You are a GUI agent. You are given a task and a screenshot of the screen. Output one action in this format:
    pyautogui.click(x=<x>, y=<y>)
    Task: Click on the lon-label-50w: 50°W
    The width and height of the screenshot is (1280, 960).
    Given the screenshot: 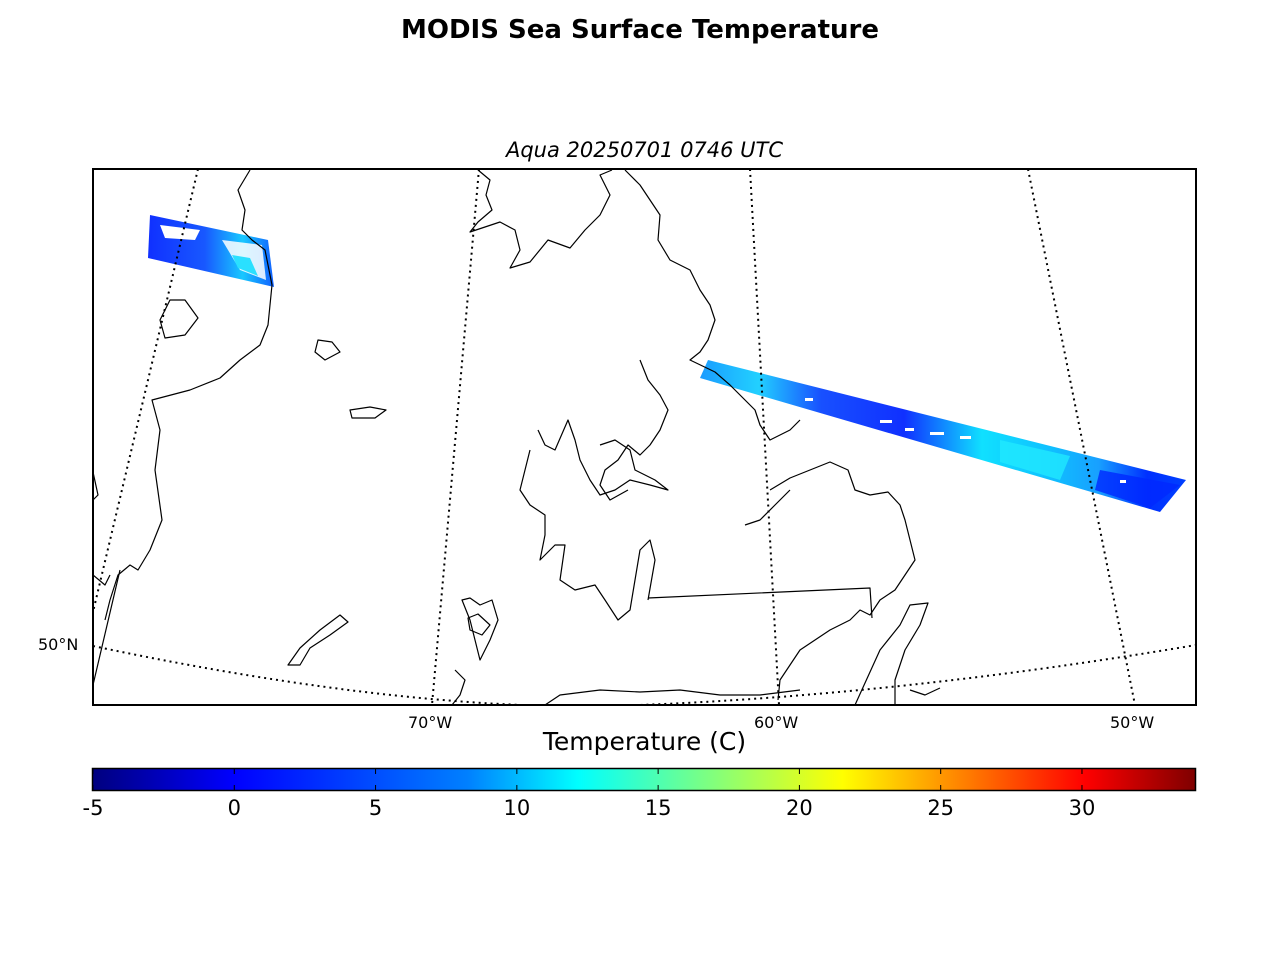 What is the action you would take?
    pyautogui.click(x=1132, y=722)
    